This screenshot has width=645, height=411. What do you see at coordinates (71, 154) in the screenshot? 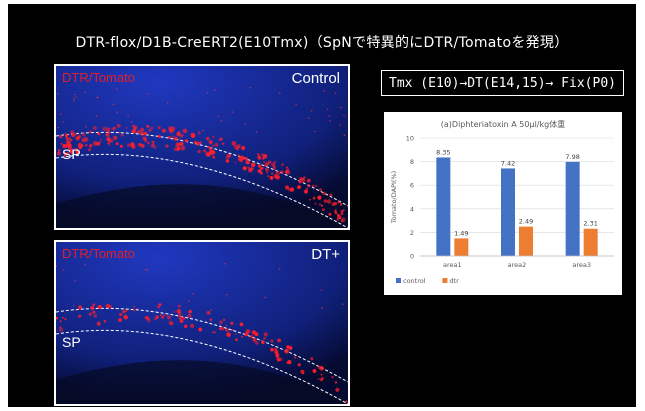
I see `control-sp-label: SP` at bounding box center [71, 154].